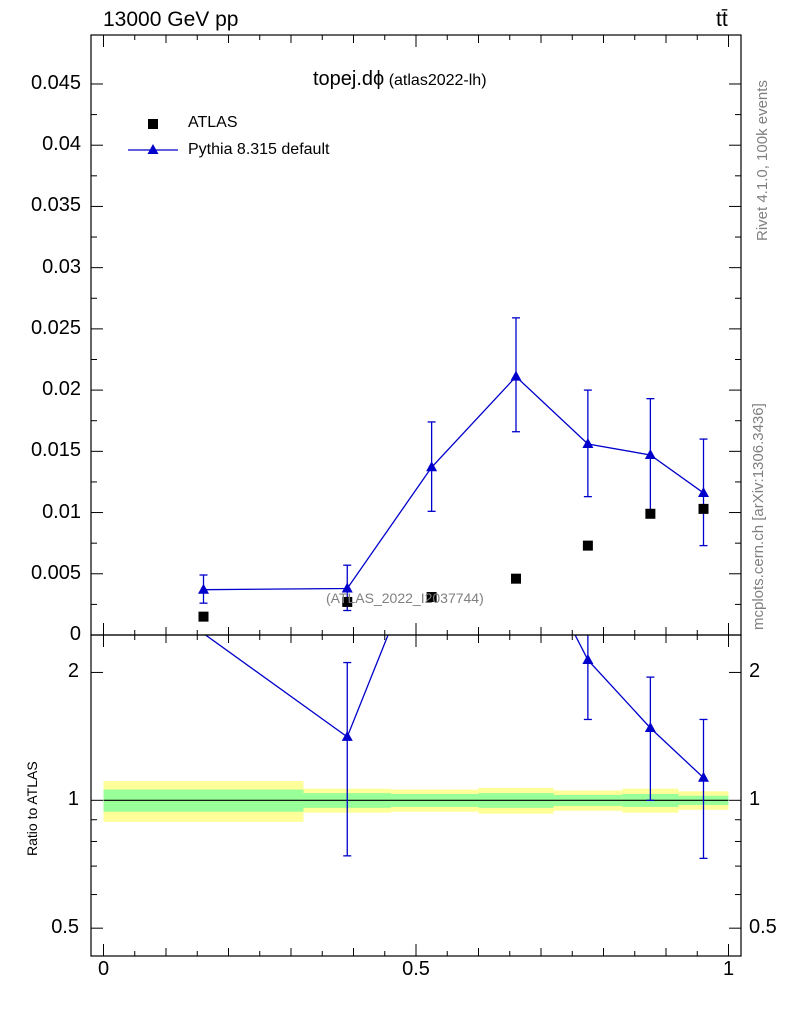 This screenshot has height=1024, width=786. Describe the element at coordinates (722, 19) in the screenshot. I see `process-label: tt̄` at that location.